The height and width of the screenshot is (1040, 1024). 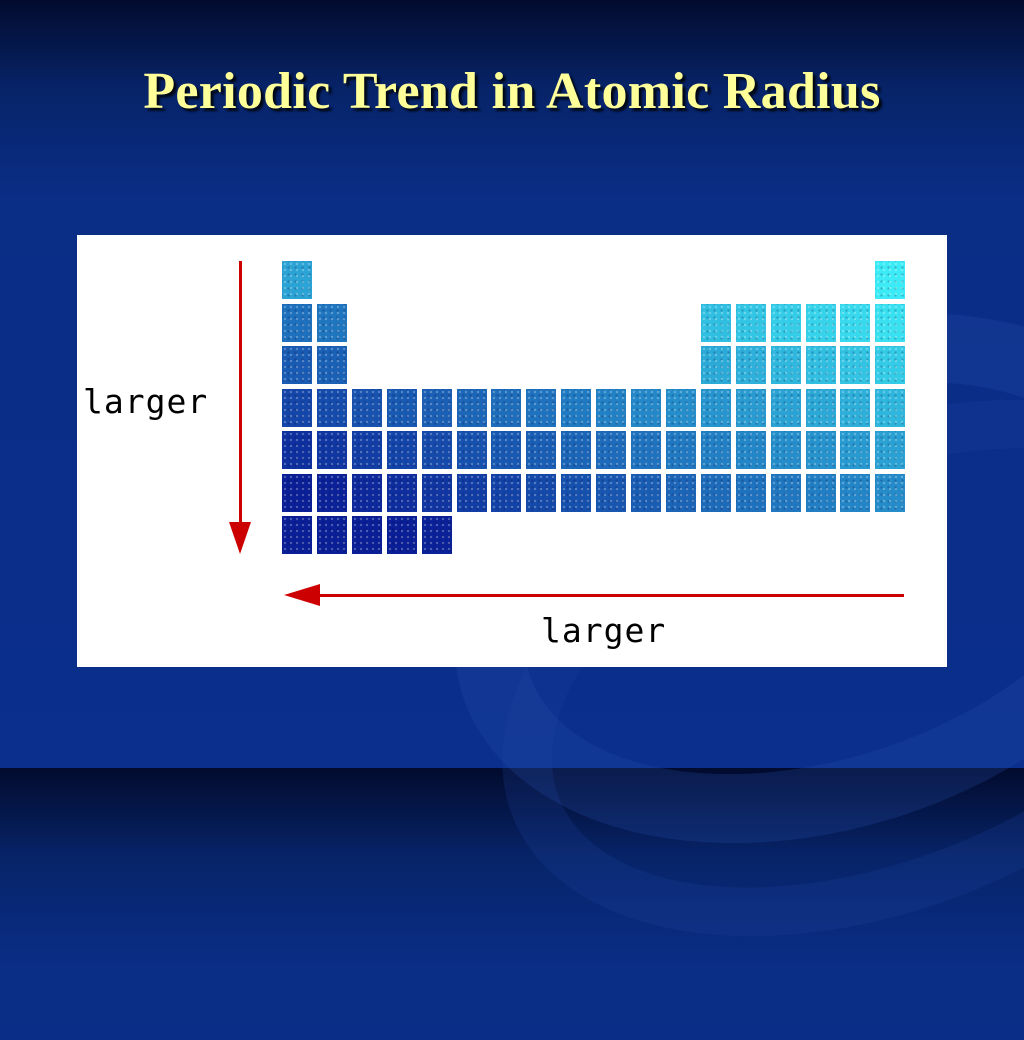 I want to click on horizontal-trend-arrow-shaft, so click(x=606, y=595).